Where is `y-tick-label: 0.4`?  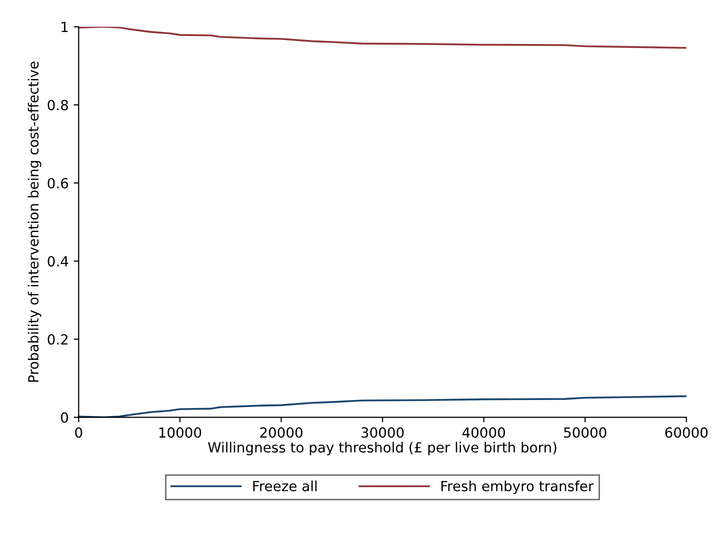 y-tick-label: 0.4 is located at coordinates (58, 261).